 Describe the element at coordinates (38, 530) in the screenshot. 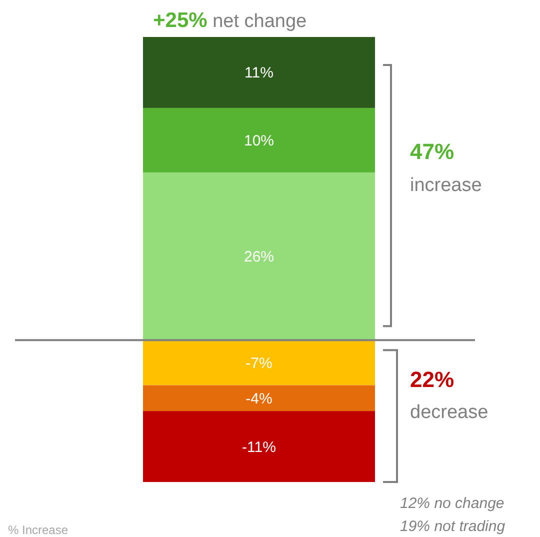

I see `text: % Increase` at that location.